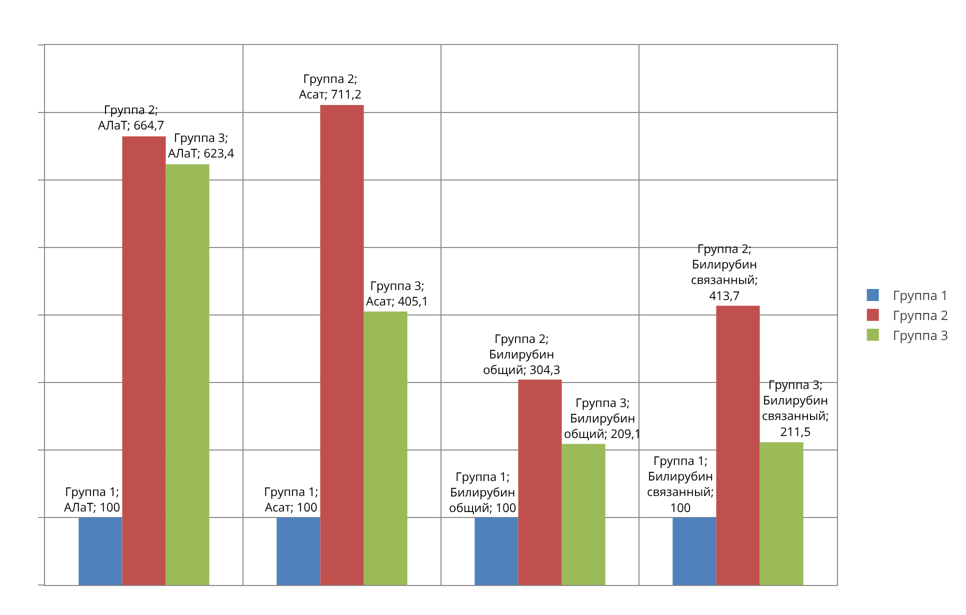 Image resolution: width=966 pixels, height=615 pixels. What do you see at coordinates (92, 499) in the screenshot?
I see `data-label: Группа 1; АЛаТ; 100` at bounding box center [92, 499].